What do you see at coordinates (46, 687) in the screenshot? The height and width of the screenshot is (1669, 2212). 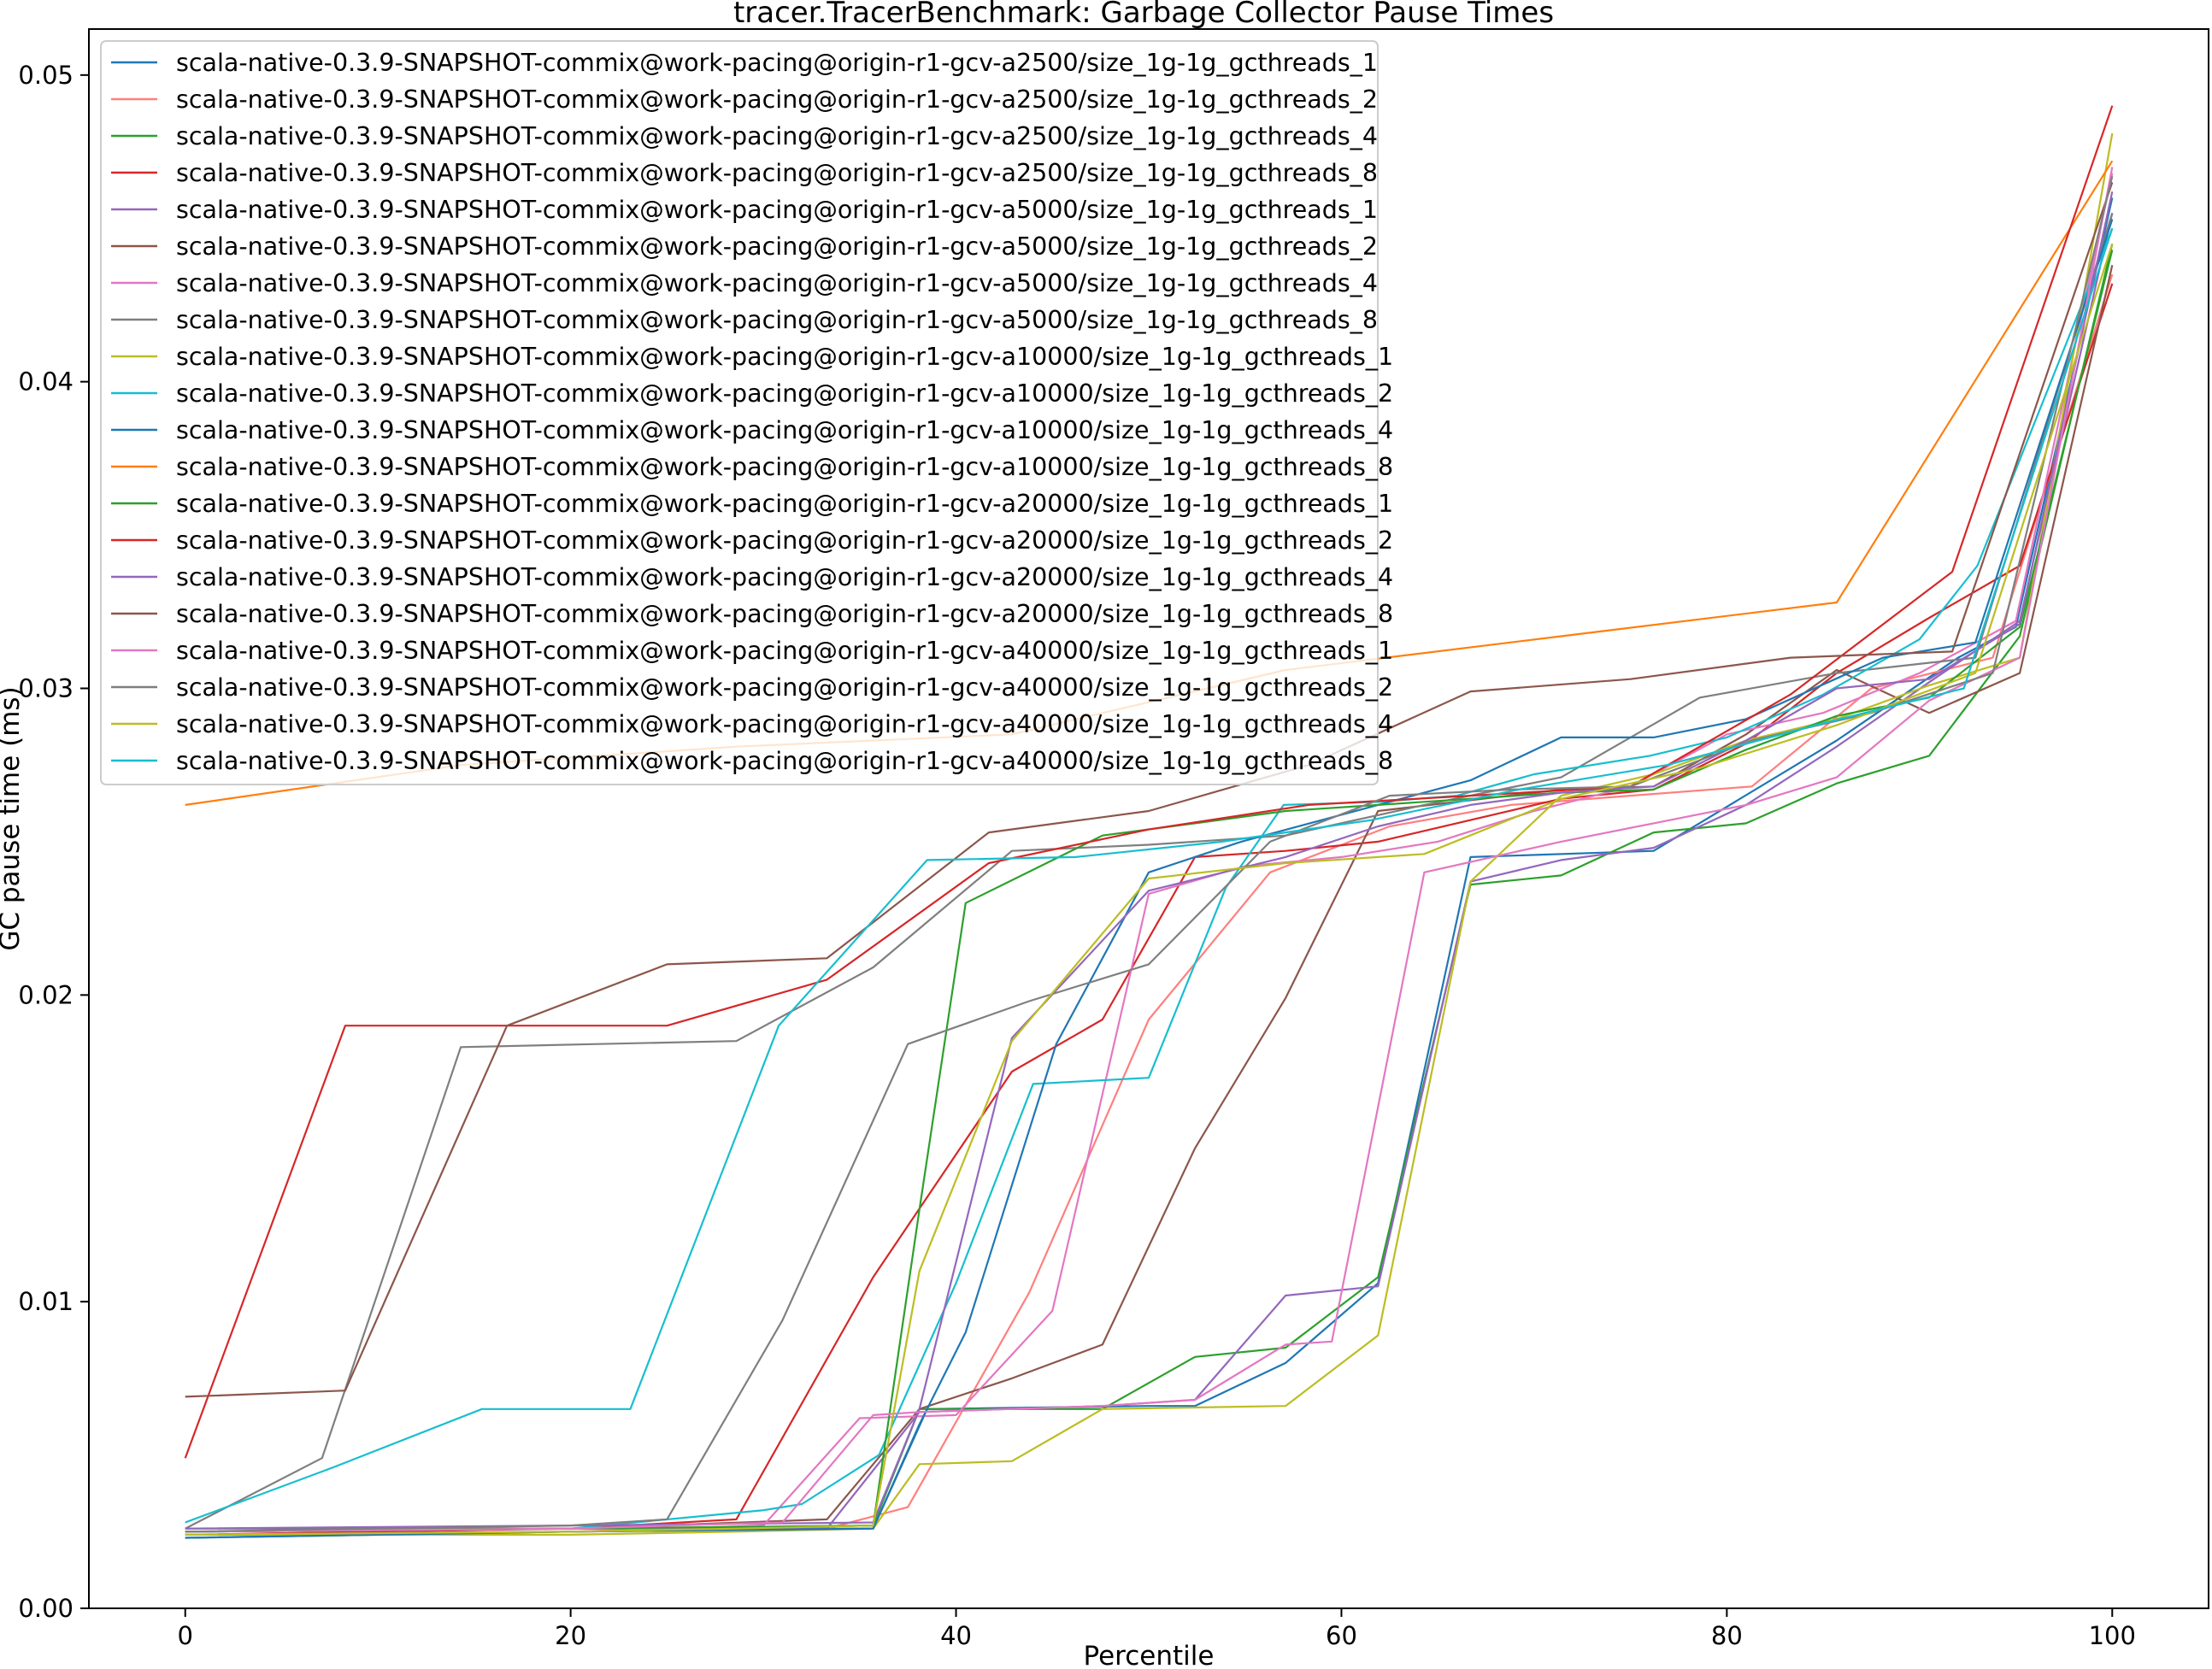 I see `y-tick-label: 0.03` at bounding box center [46, 687].